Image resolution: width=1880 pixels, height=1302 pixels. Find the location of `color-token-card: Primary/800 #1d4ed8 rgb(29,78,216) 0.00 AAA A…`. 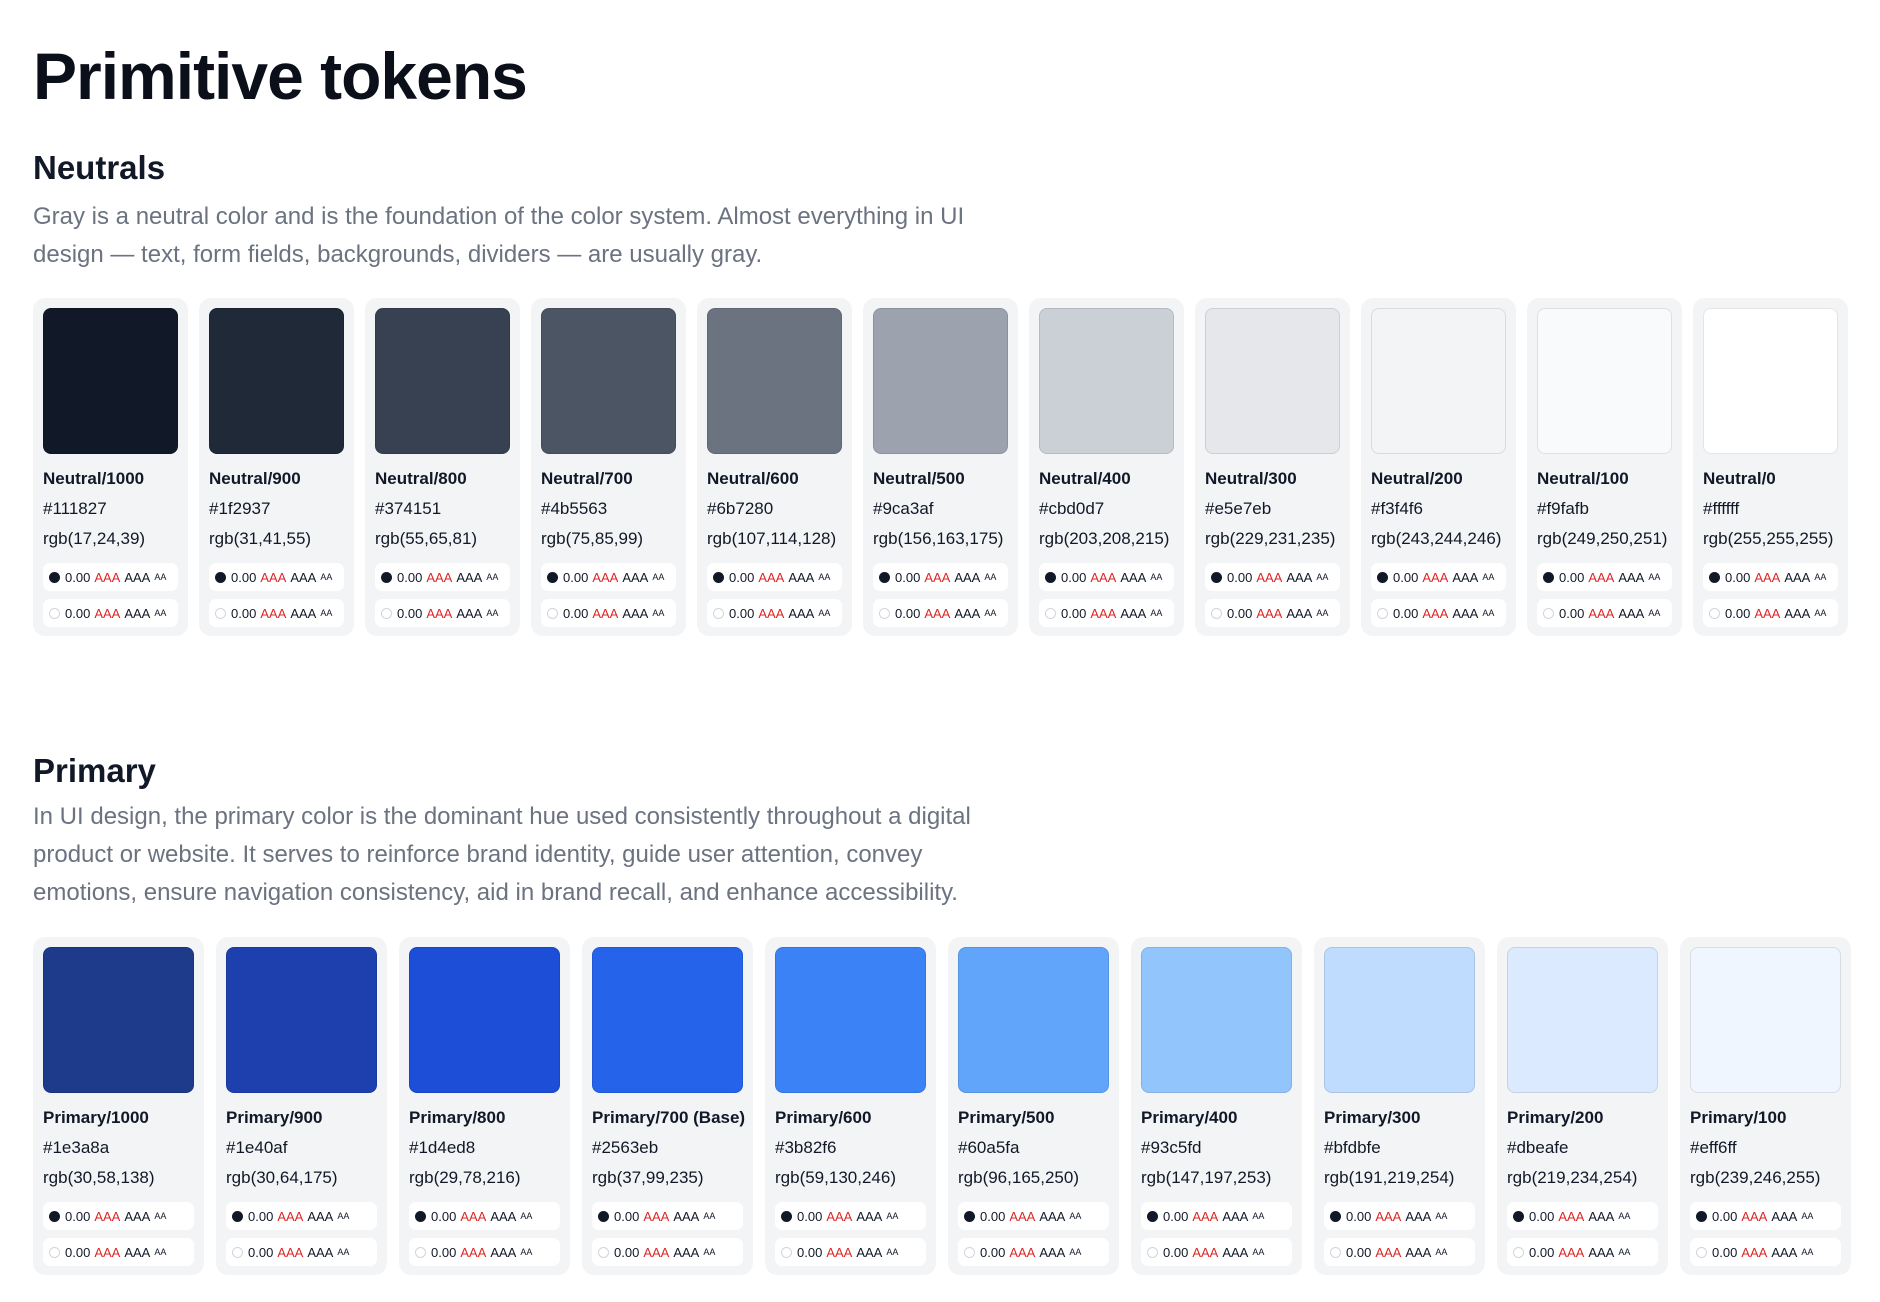

color-token-card: Primary/800 #1d4ed8 rgb(29,78,216) 0.00 AAA A… is located at coordinates (484, 1106).